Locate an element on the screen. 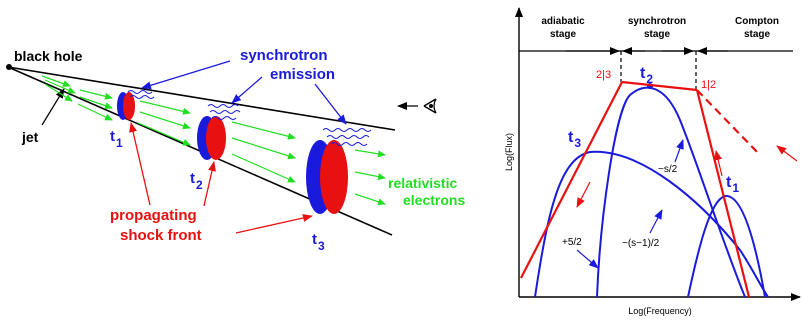 The height and width of the screenshot is (326, 803). synchrotron-label-line2: emission is located at coordinates (302, 74).